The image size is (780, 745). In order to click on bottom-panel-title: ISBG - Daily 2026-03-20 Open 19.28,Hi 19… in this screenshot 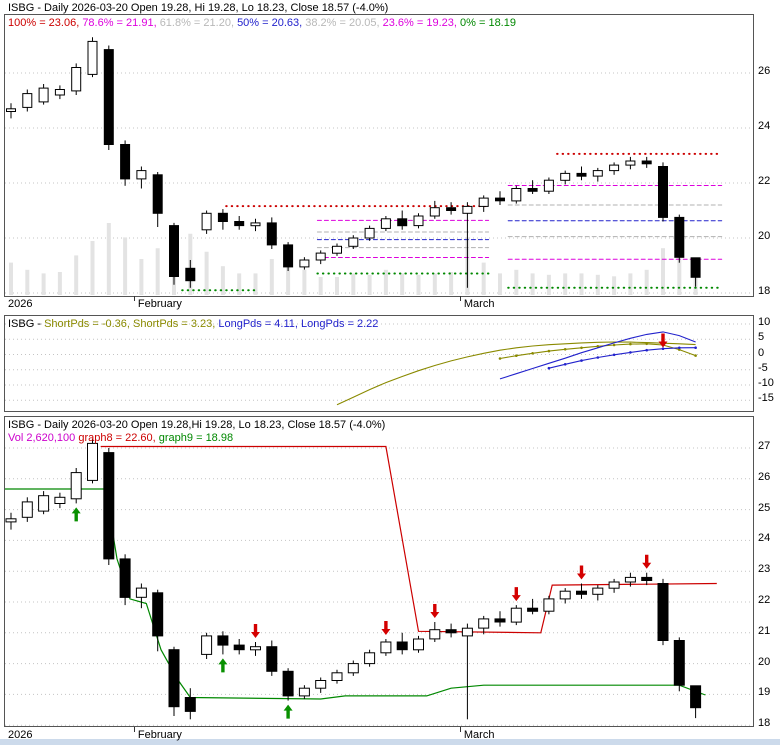, I will do `click(197, 425)`.